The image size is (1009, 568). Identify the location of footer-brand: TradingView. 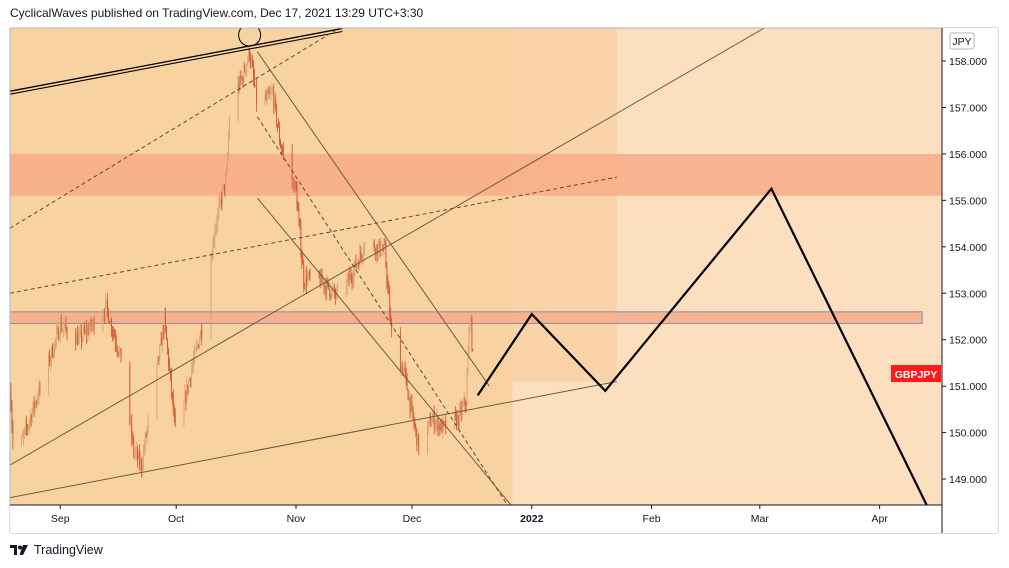
(68, 550).